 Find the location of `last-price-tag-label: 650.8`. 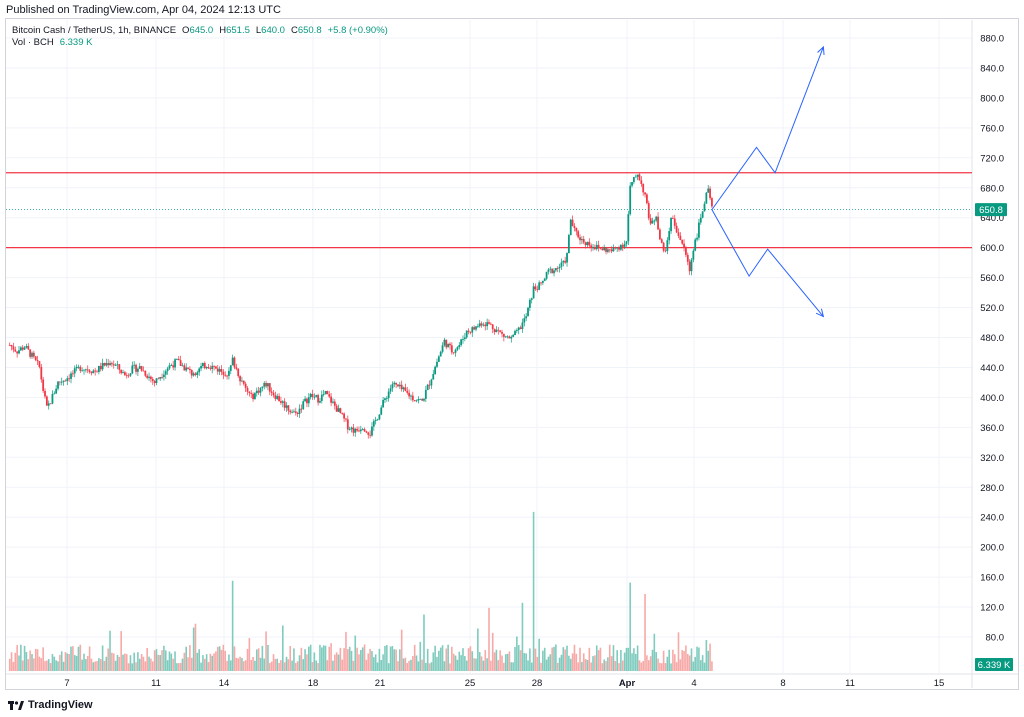

last-price-tag-label: 650.8 is located at coordinates (991, 210).